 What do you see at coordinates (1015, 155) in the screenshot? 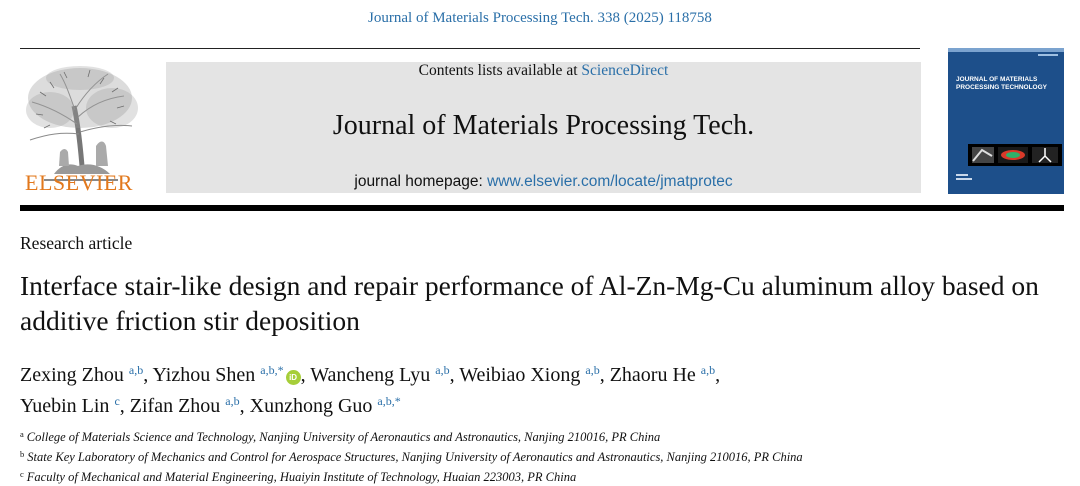
I see `cover-image-strip` at bounding box center [1015, 155].